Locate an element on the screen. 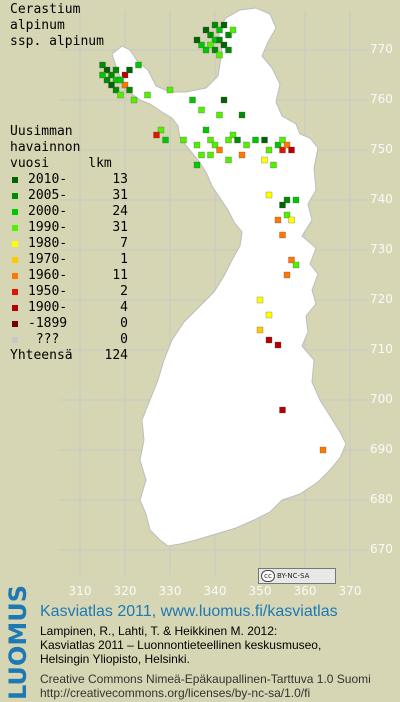  y-tick-label: 680 is located at coordinates (381, 499).